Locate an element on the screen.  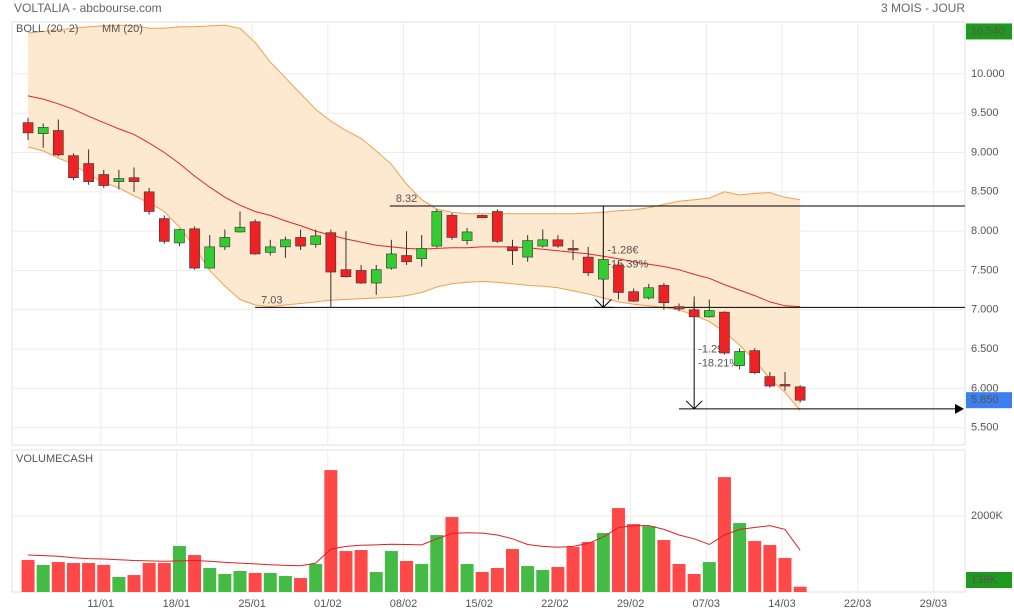
y-tick-label: 6.500 is located at coordinates (985, 349).